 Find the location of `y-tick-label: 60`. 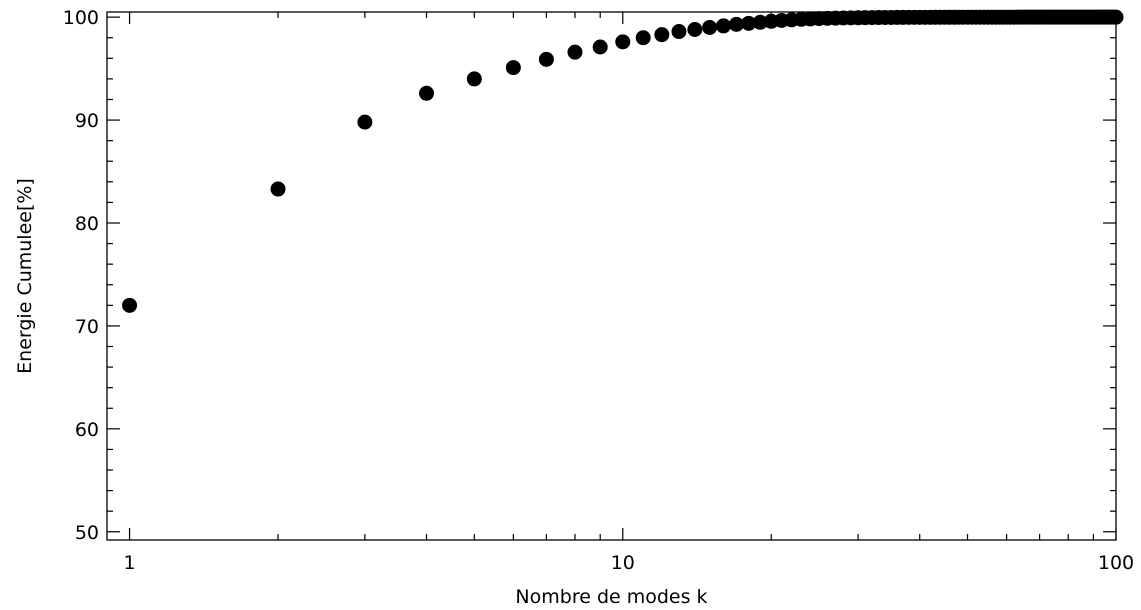

y-tick-label: 60 is located at coordinates (87, 430).